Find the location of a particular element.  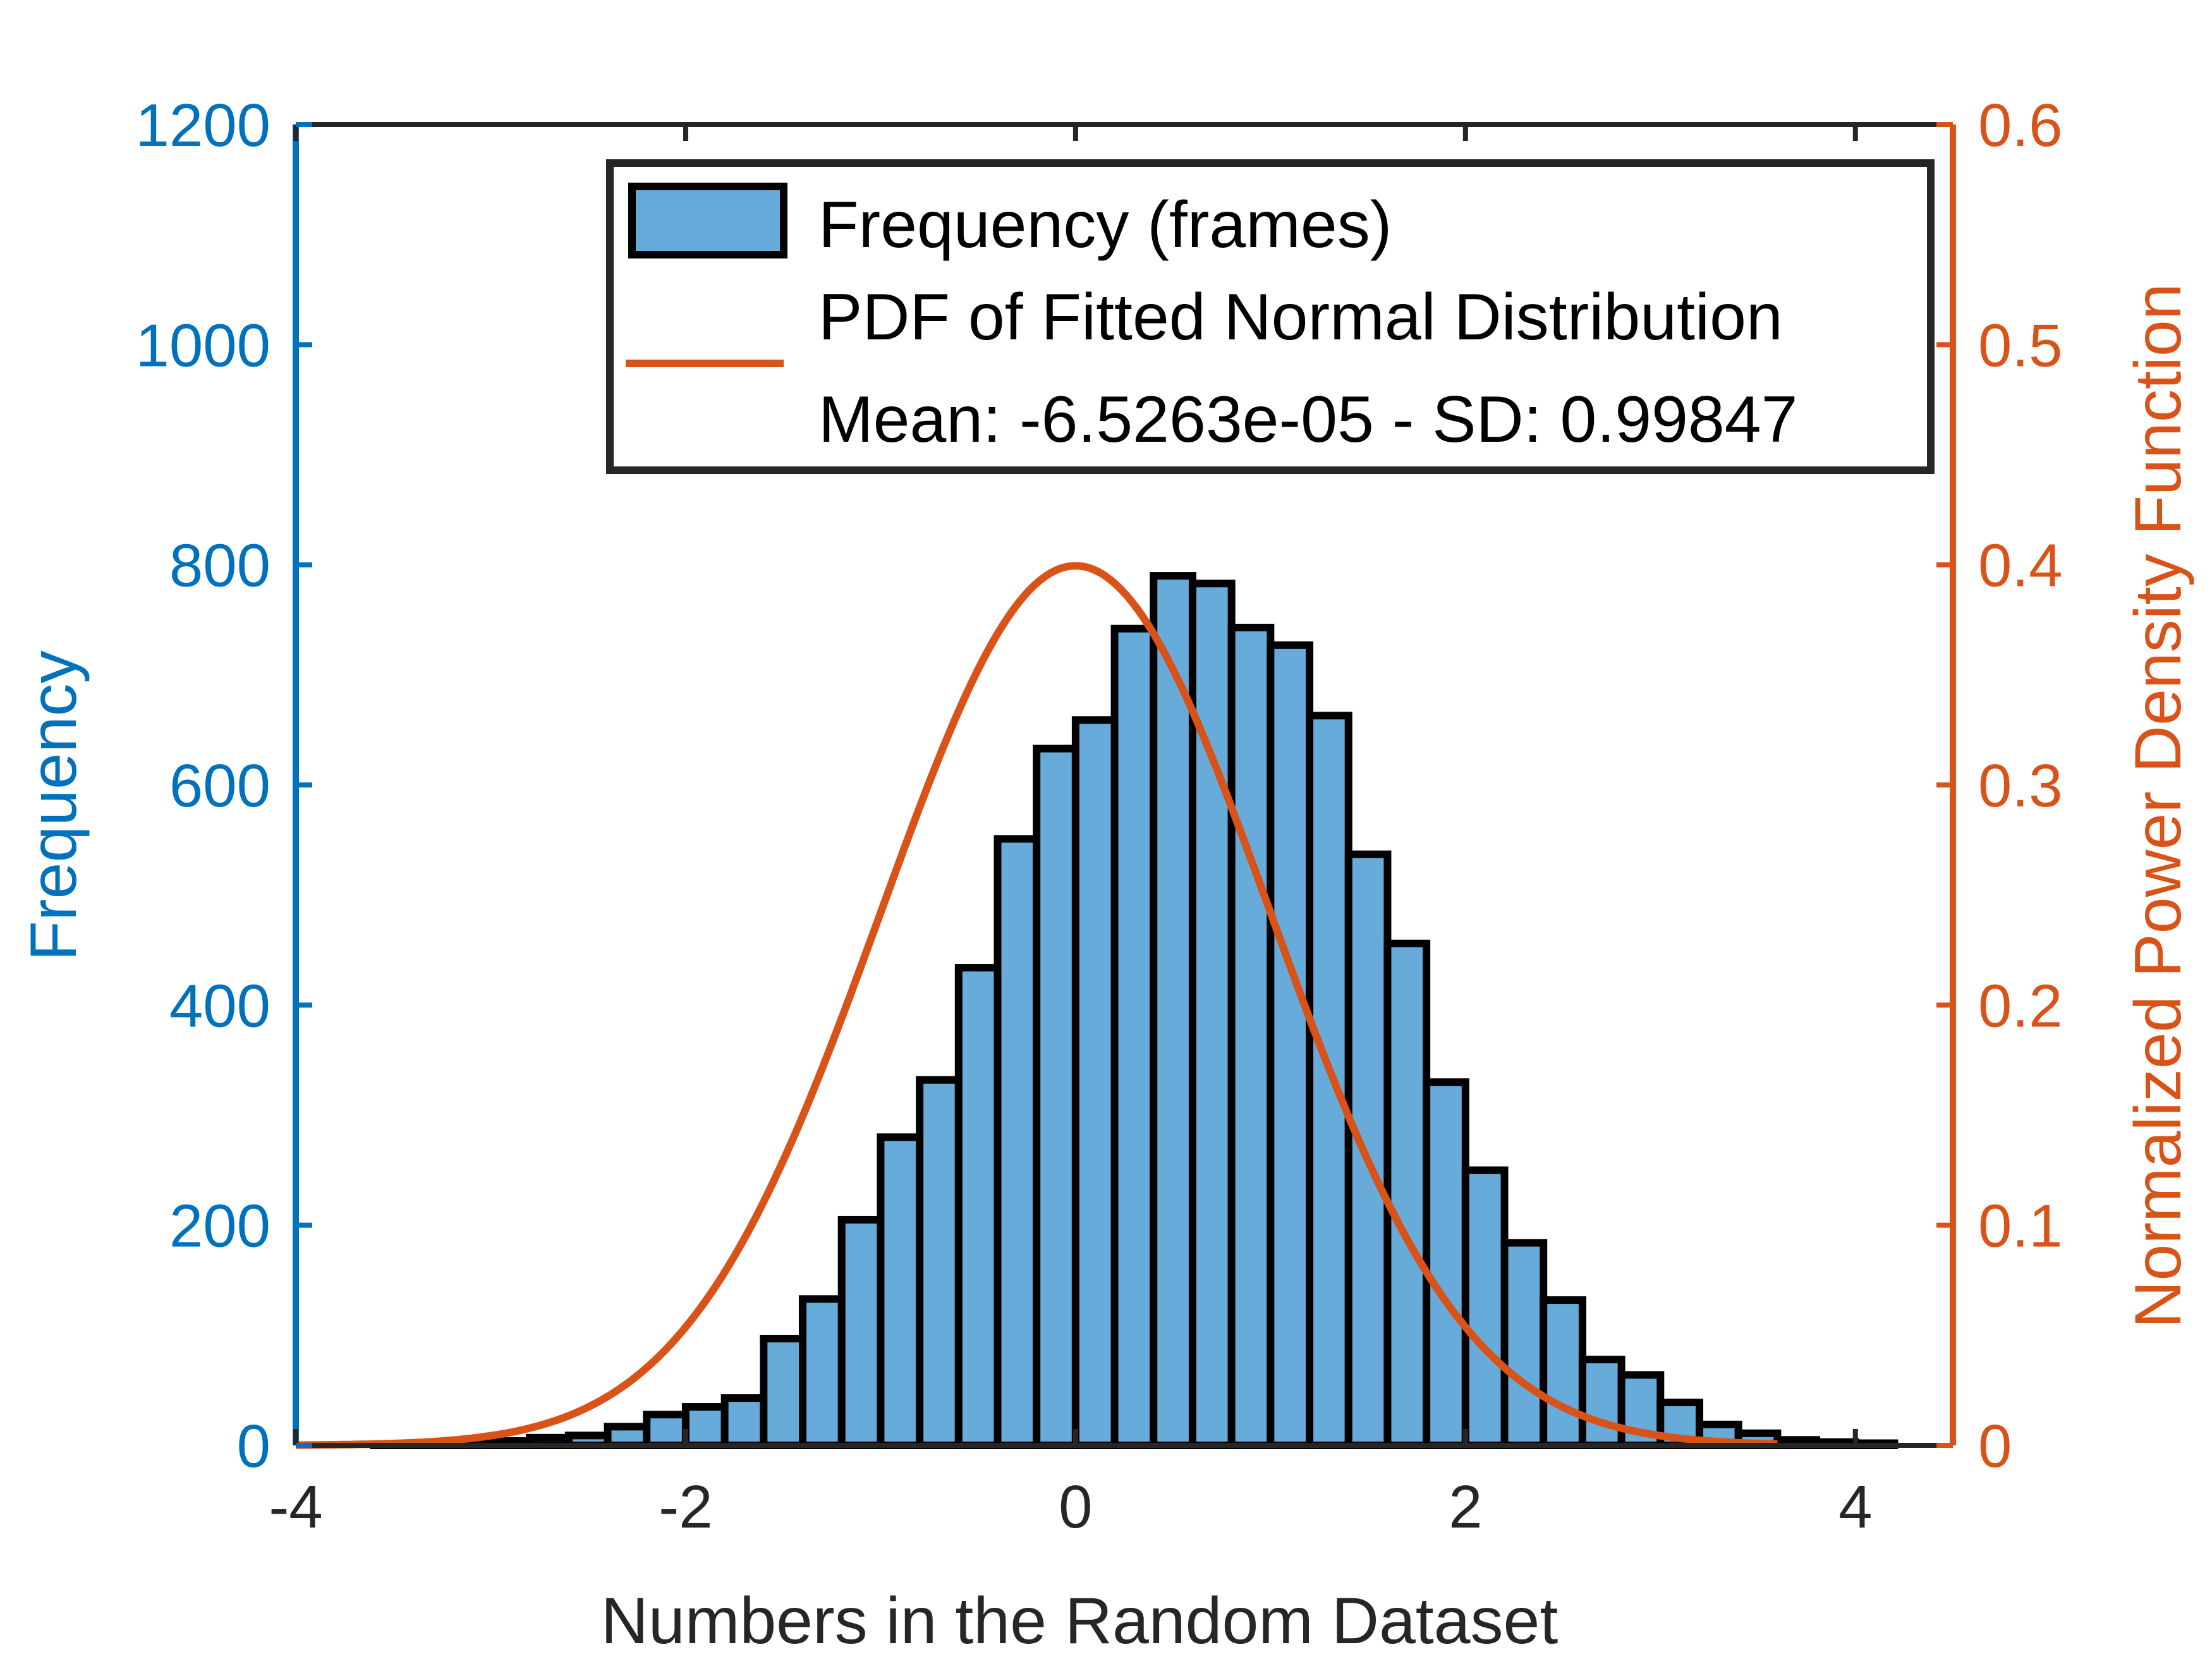

y-axis-label-right: Normalized Power Density Function is located at coordinates (2158, 805).